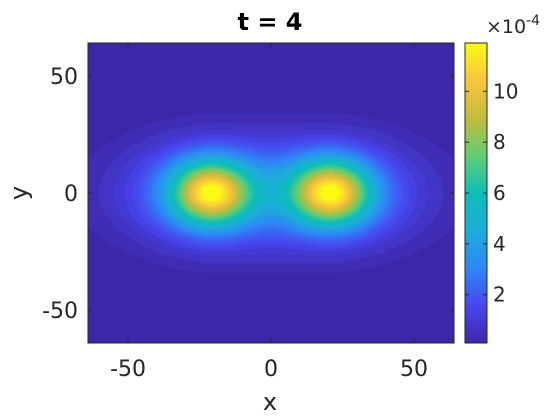 The width and height of the screenshot is (560, 420). I want to click on colorbar-multiplier-base: ×10, so click(506, 27).